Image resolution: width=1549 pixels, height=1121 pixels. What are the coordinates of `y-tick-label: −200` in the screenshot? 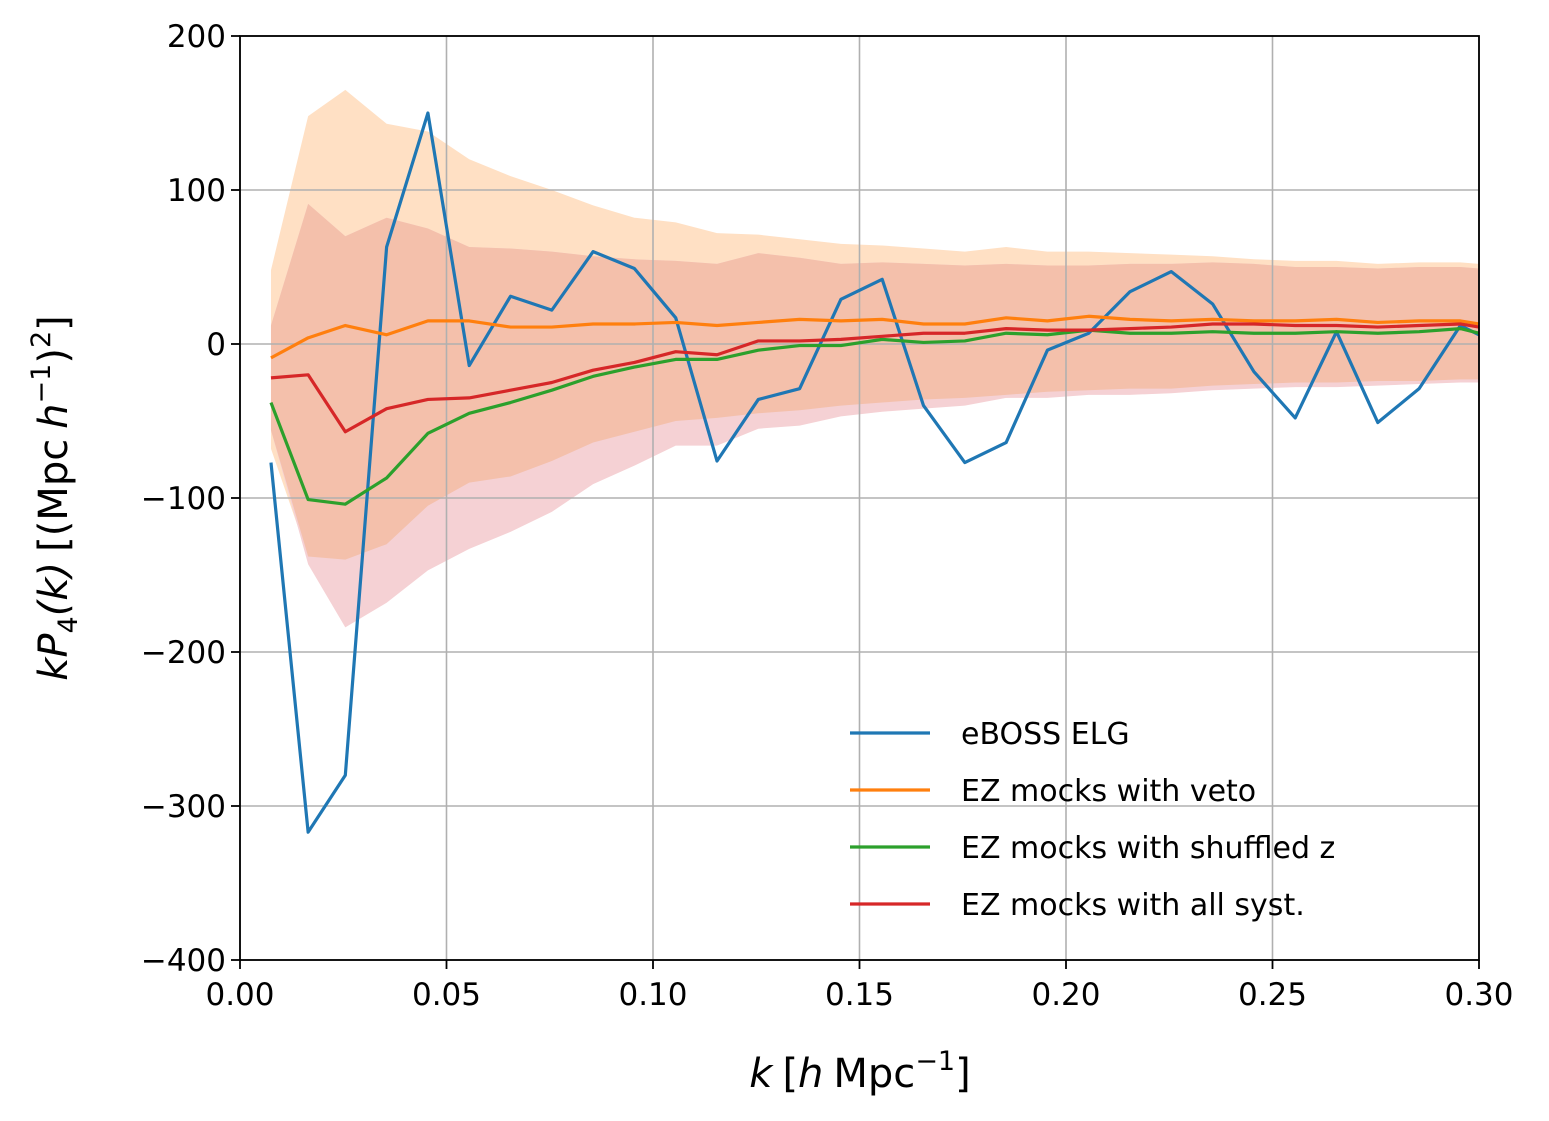 It's located at (183, 653).